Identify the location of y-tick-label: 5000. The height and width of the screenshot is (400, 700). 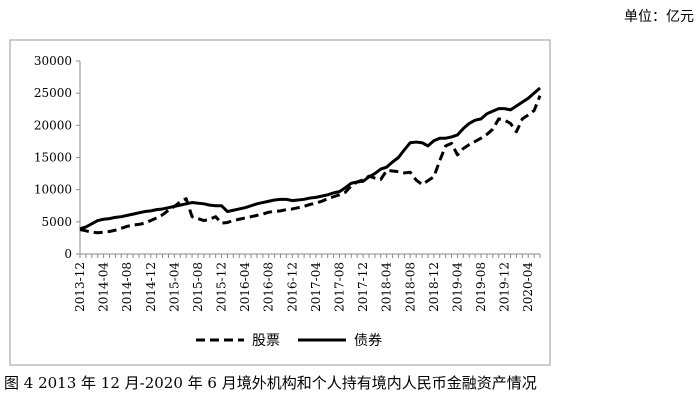
(56, 222).